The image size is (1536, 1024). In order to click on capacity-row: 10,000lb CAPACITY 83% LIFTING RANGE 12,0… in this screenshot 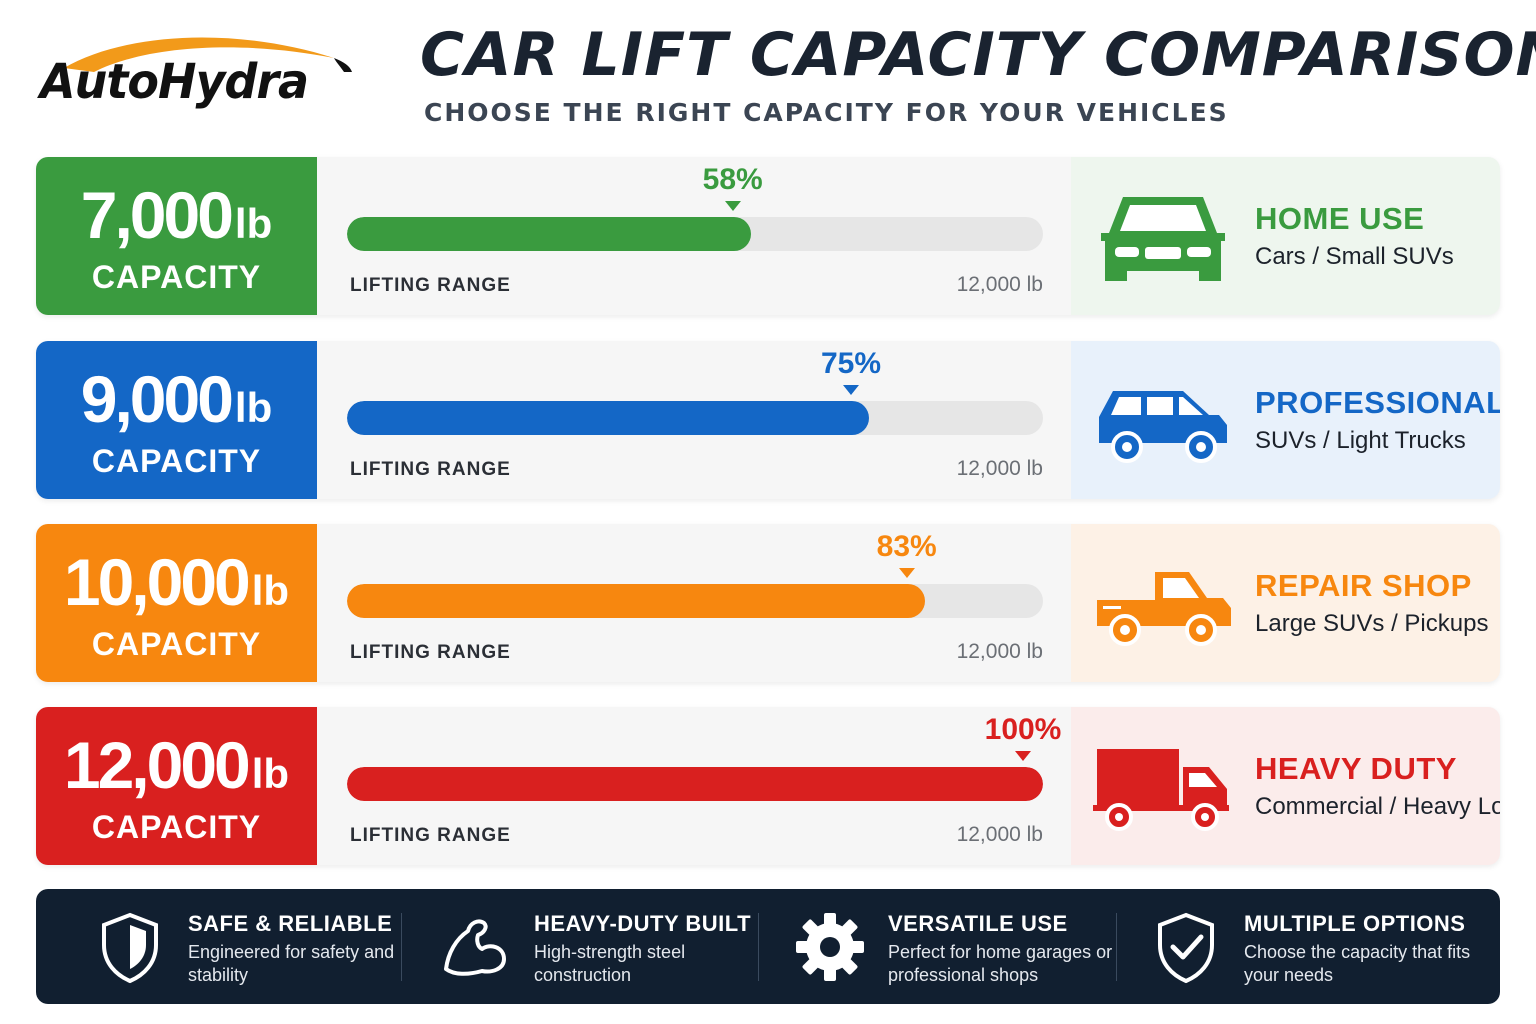, I will do `click(768, 603)`.